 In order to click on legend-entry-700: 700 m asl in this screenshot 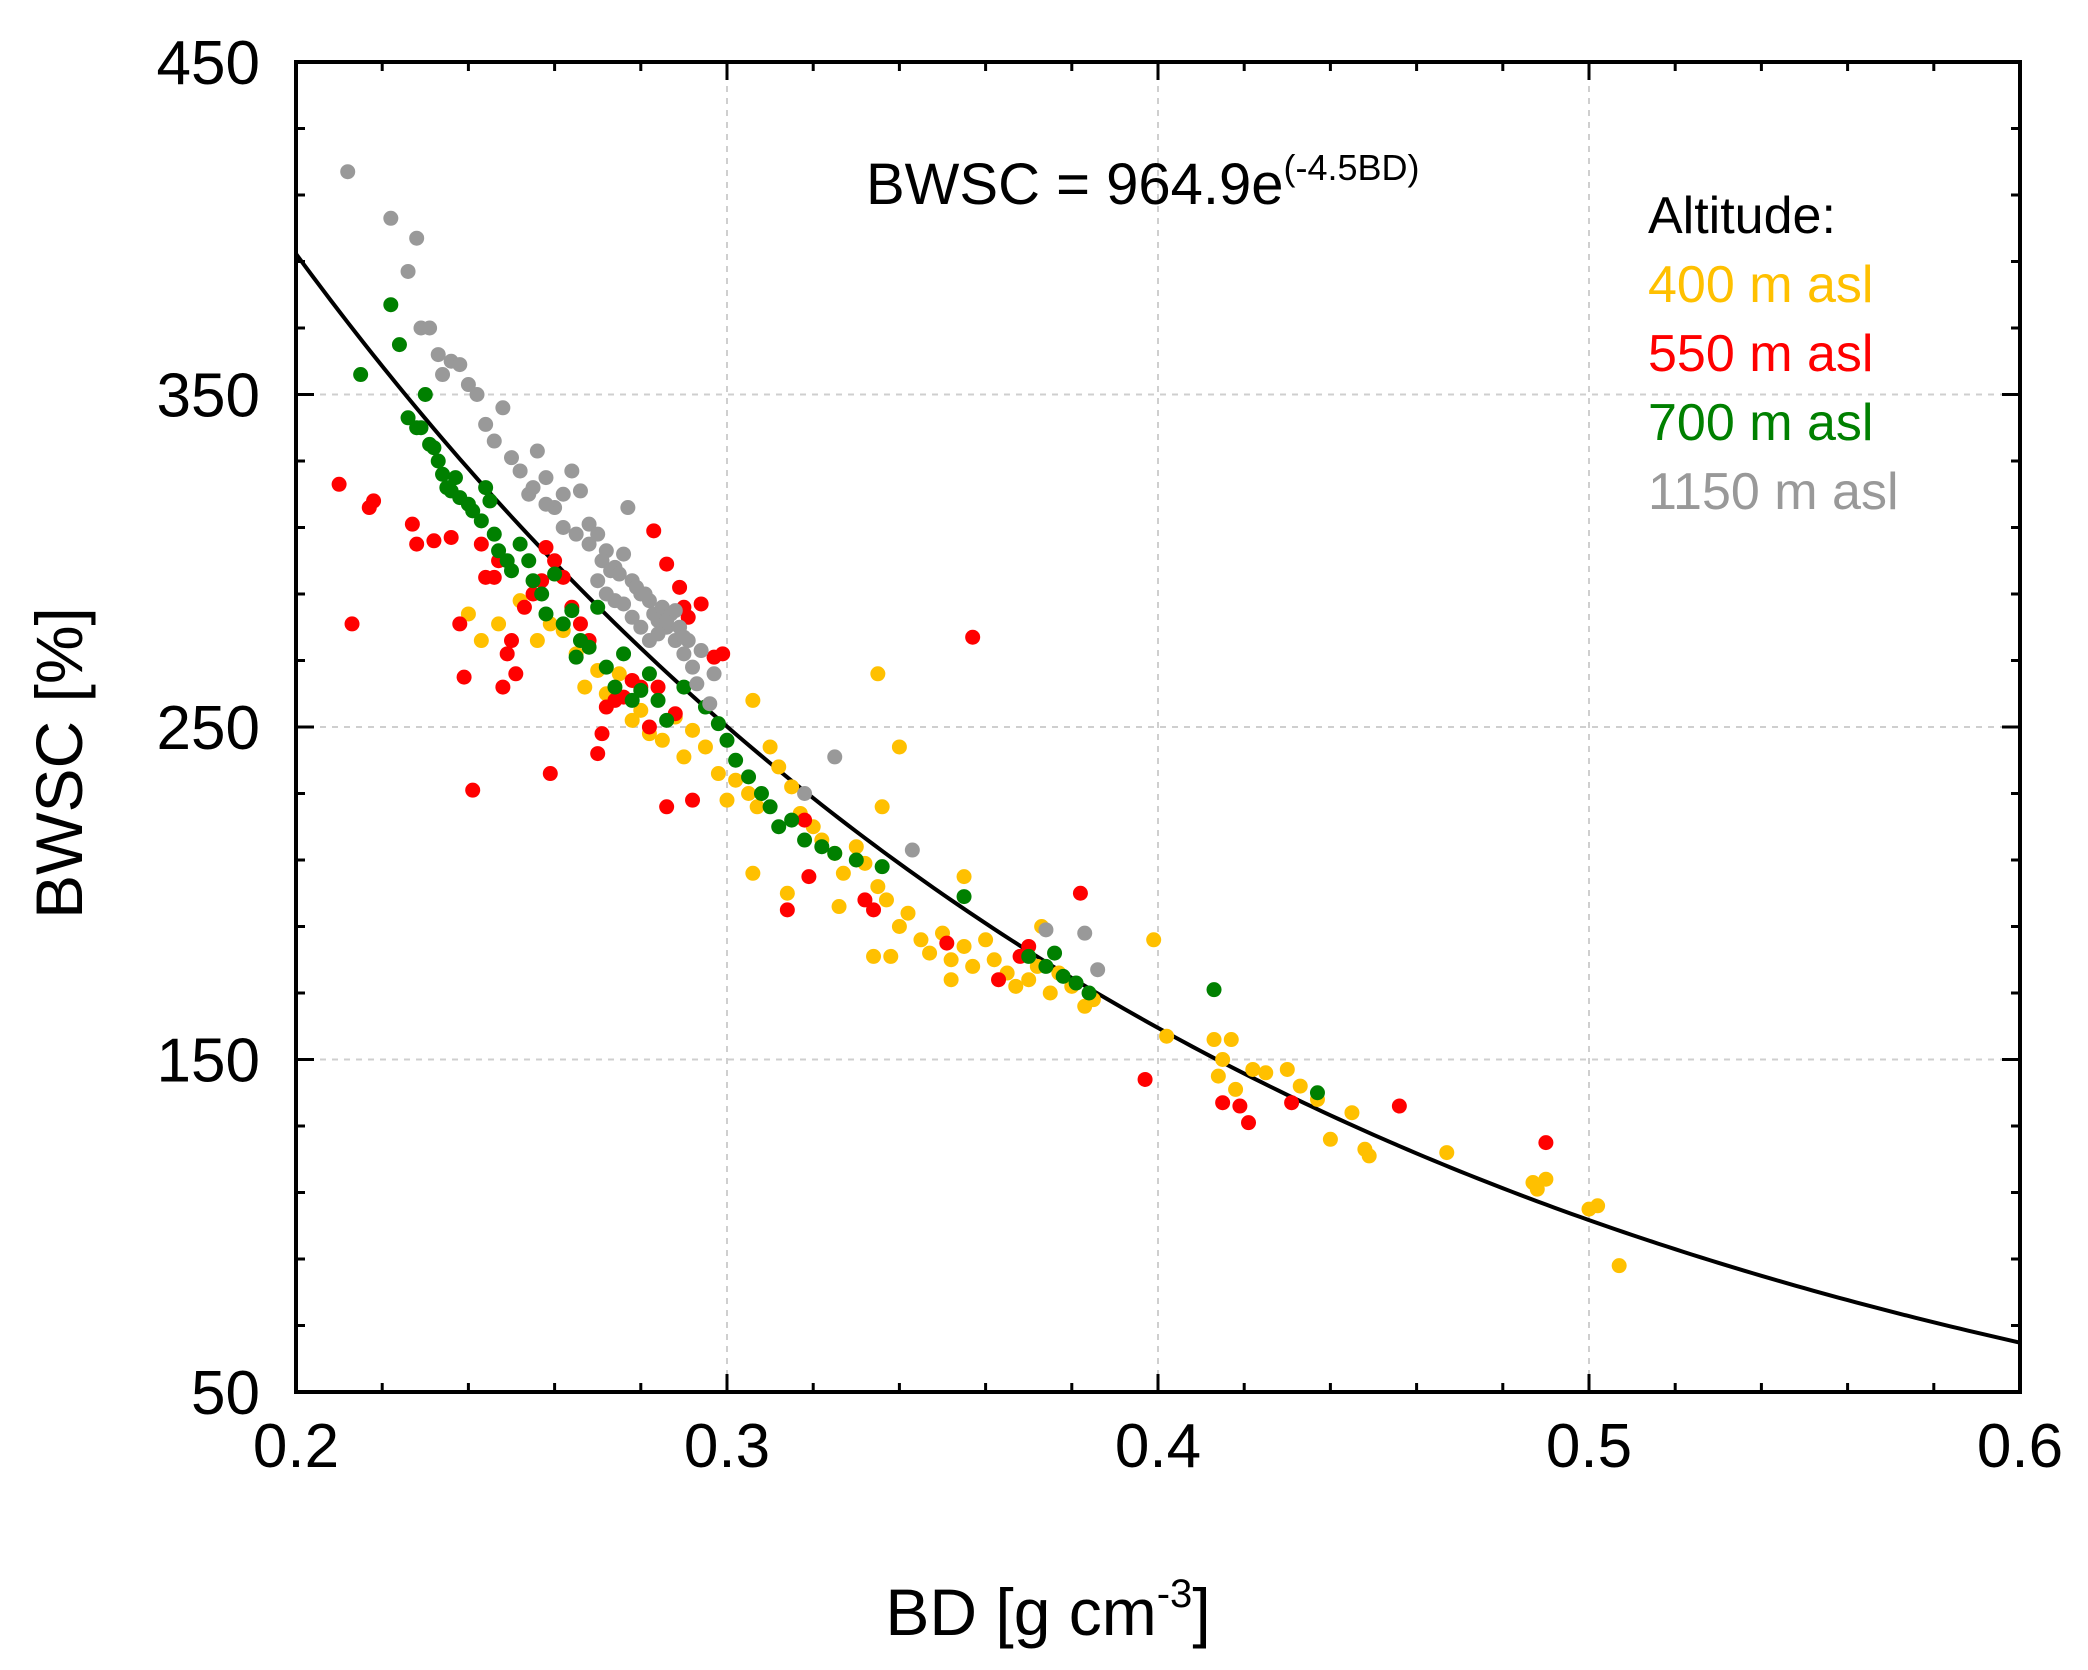, I will do `click(1760, 423)`.